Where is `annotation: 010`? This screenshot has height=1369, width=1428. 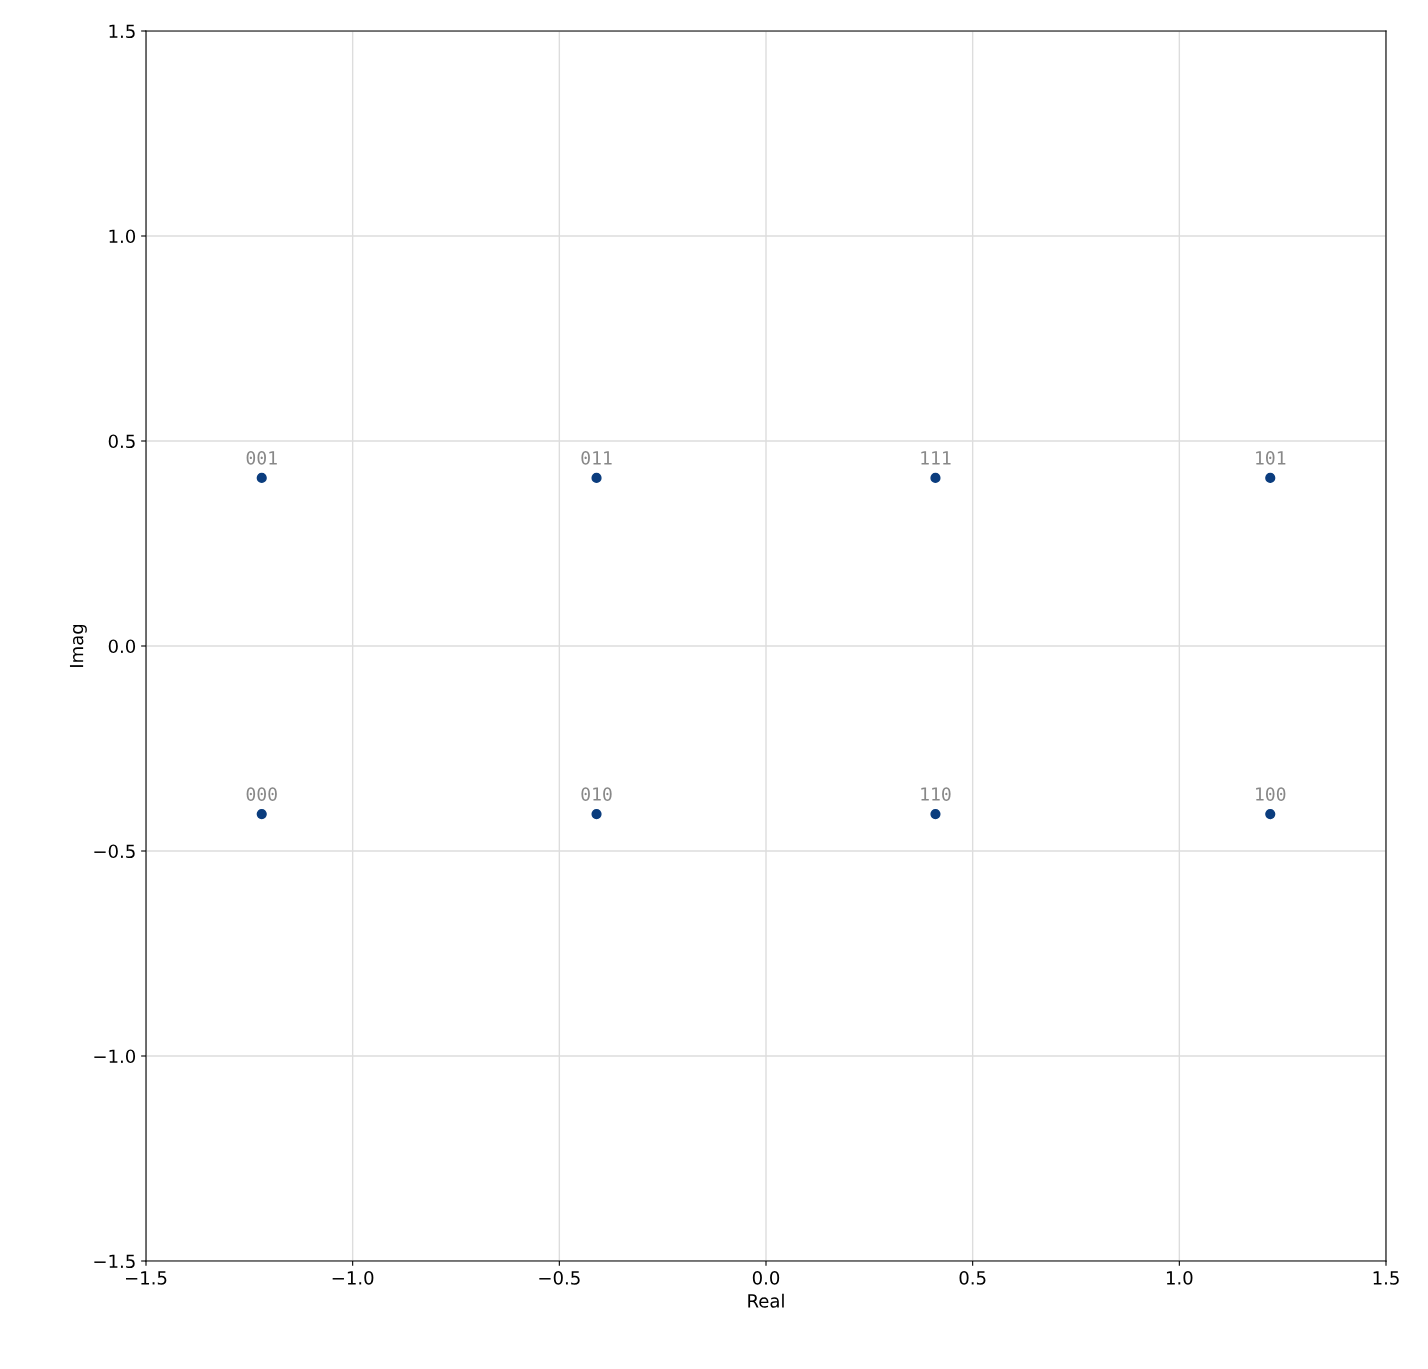 annotation: 010 is located at coordinates (596, 794).